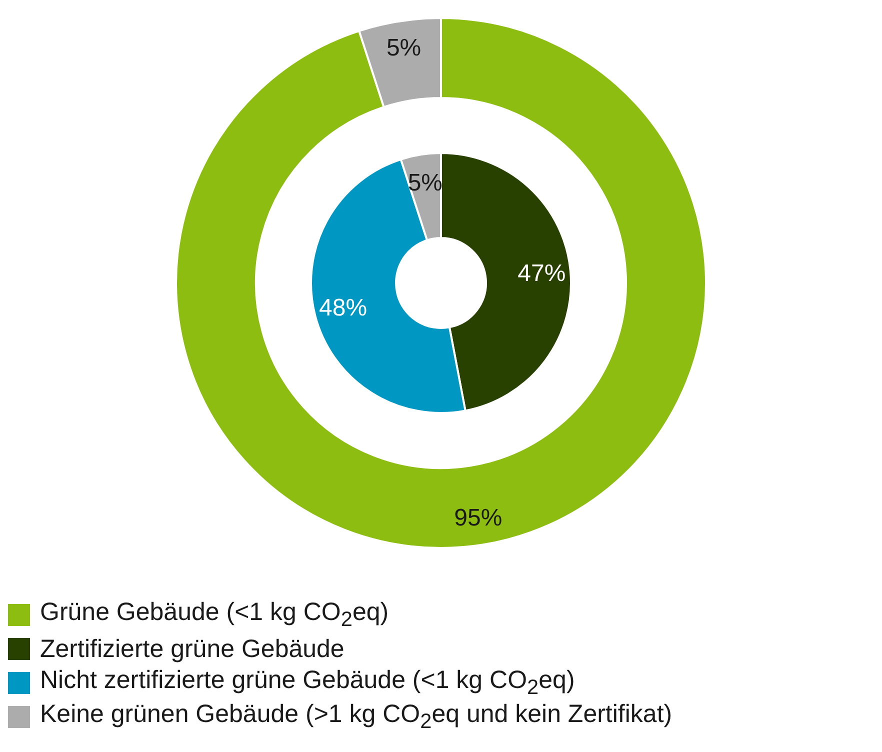 The width and height of the screenshot is (882, 752). I want to click on data-label: 47%, so click(542, 273).